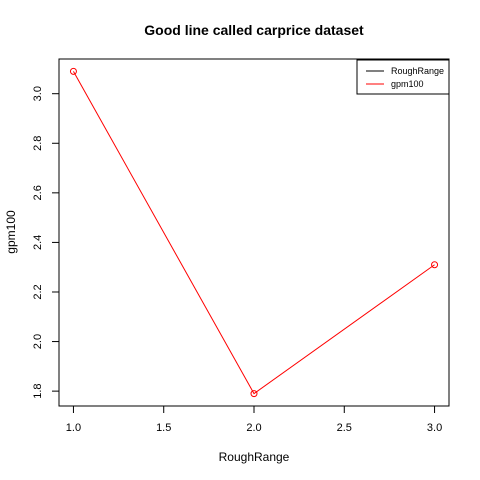 The width and height of the screenshot is (480, 480). Describe the element at coordinates (38, 390) in the screenshot. I see `y-tick-label: 1.8` at that location.